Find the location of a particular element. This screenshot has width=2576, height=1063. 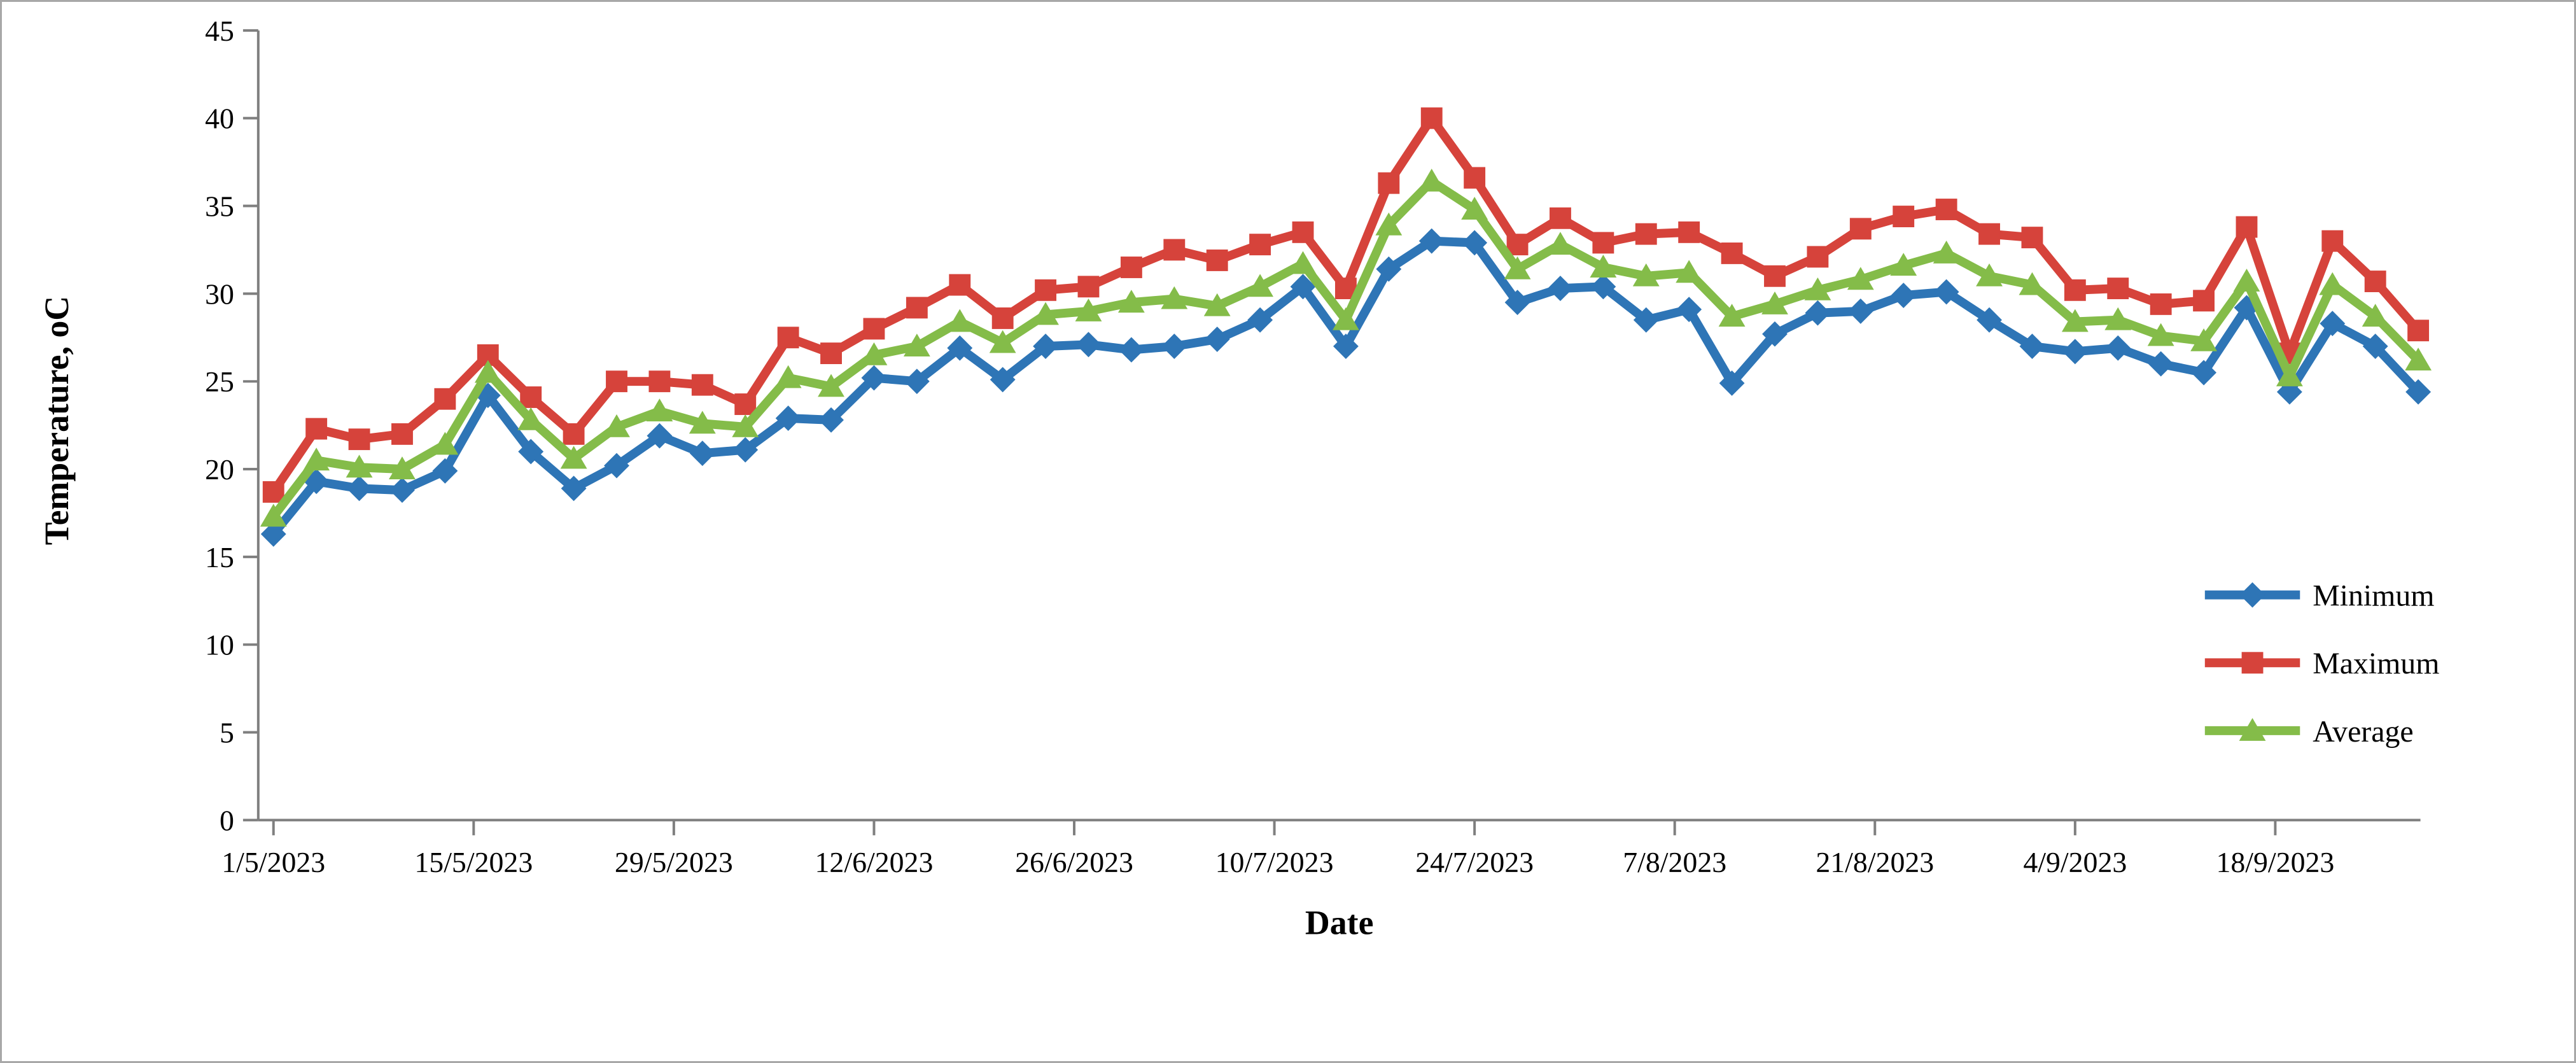

x-tick-label: 7/8/2023 is located at coordinates (1674, 862).